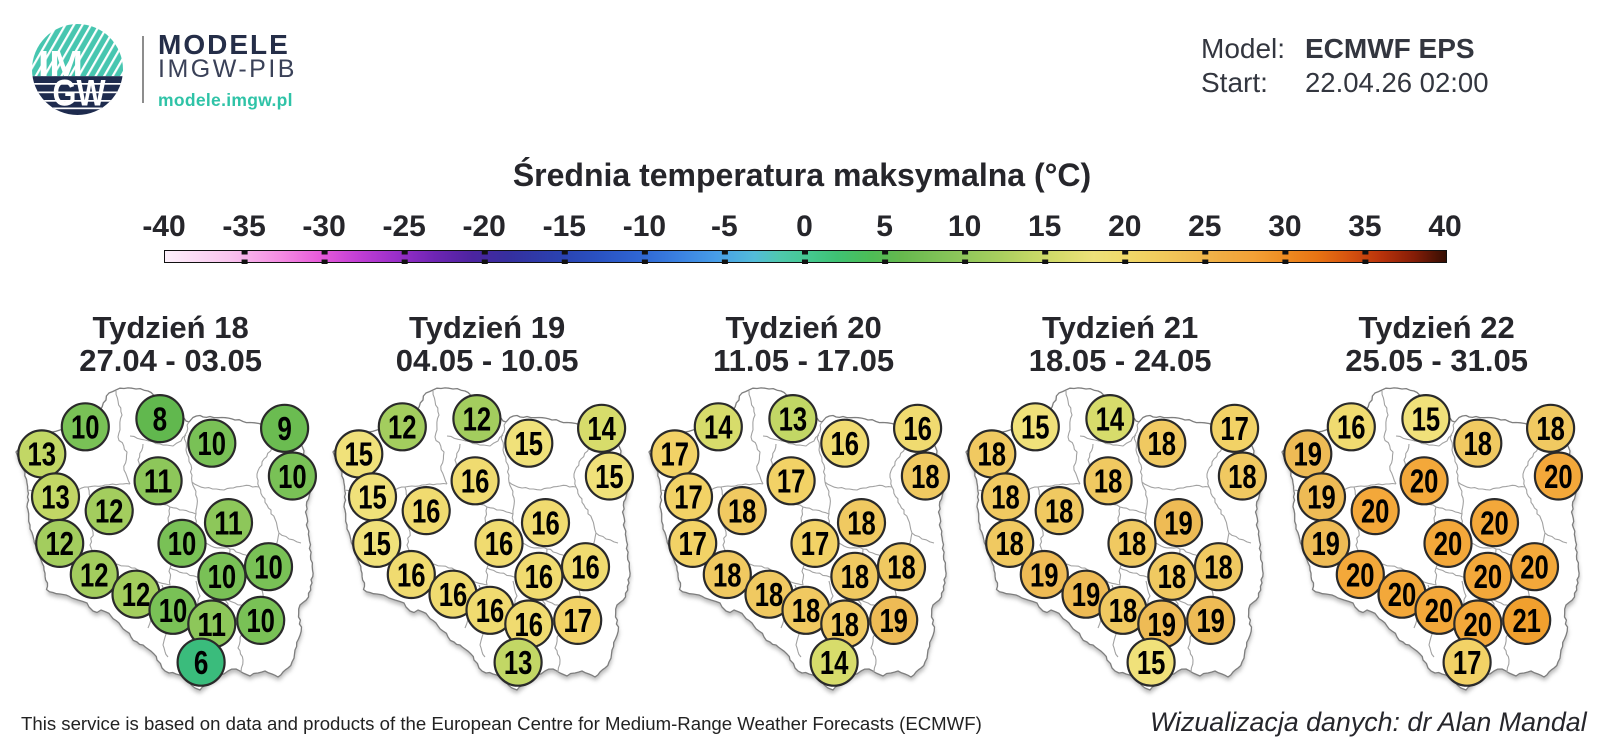 This screenshot has width=1600, height=743. What do you see at coordinates (1526, 620) in the screenshot?
I see `svg-text: 21` at bounding box center [1526, 620].